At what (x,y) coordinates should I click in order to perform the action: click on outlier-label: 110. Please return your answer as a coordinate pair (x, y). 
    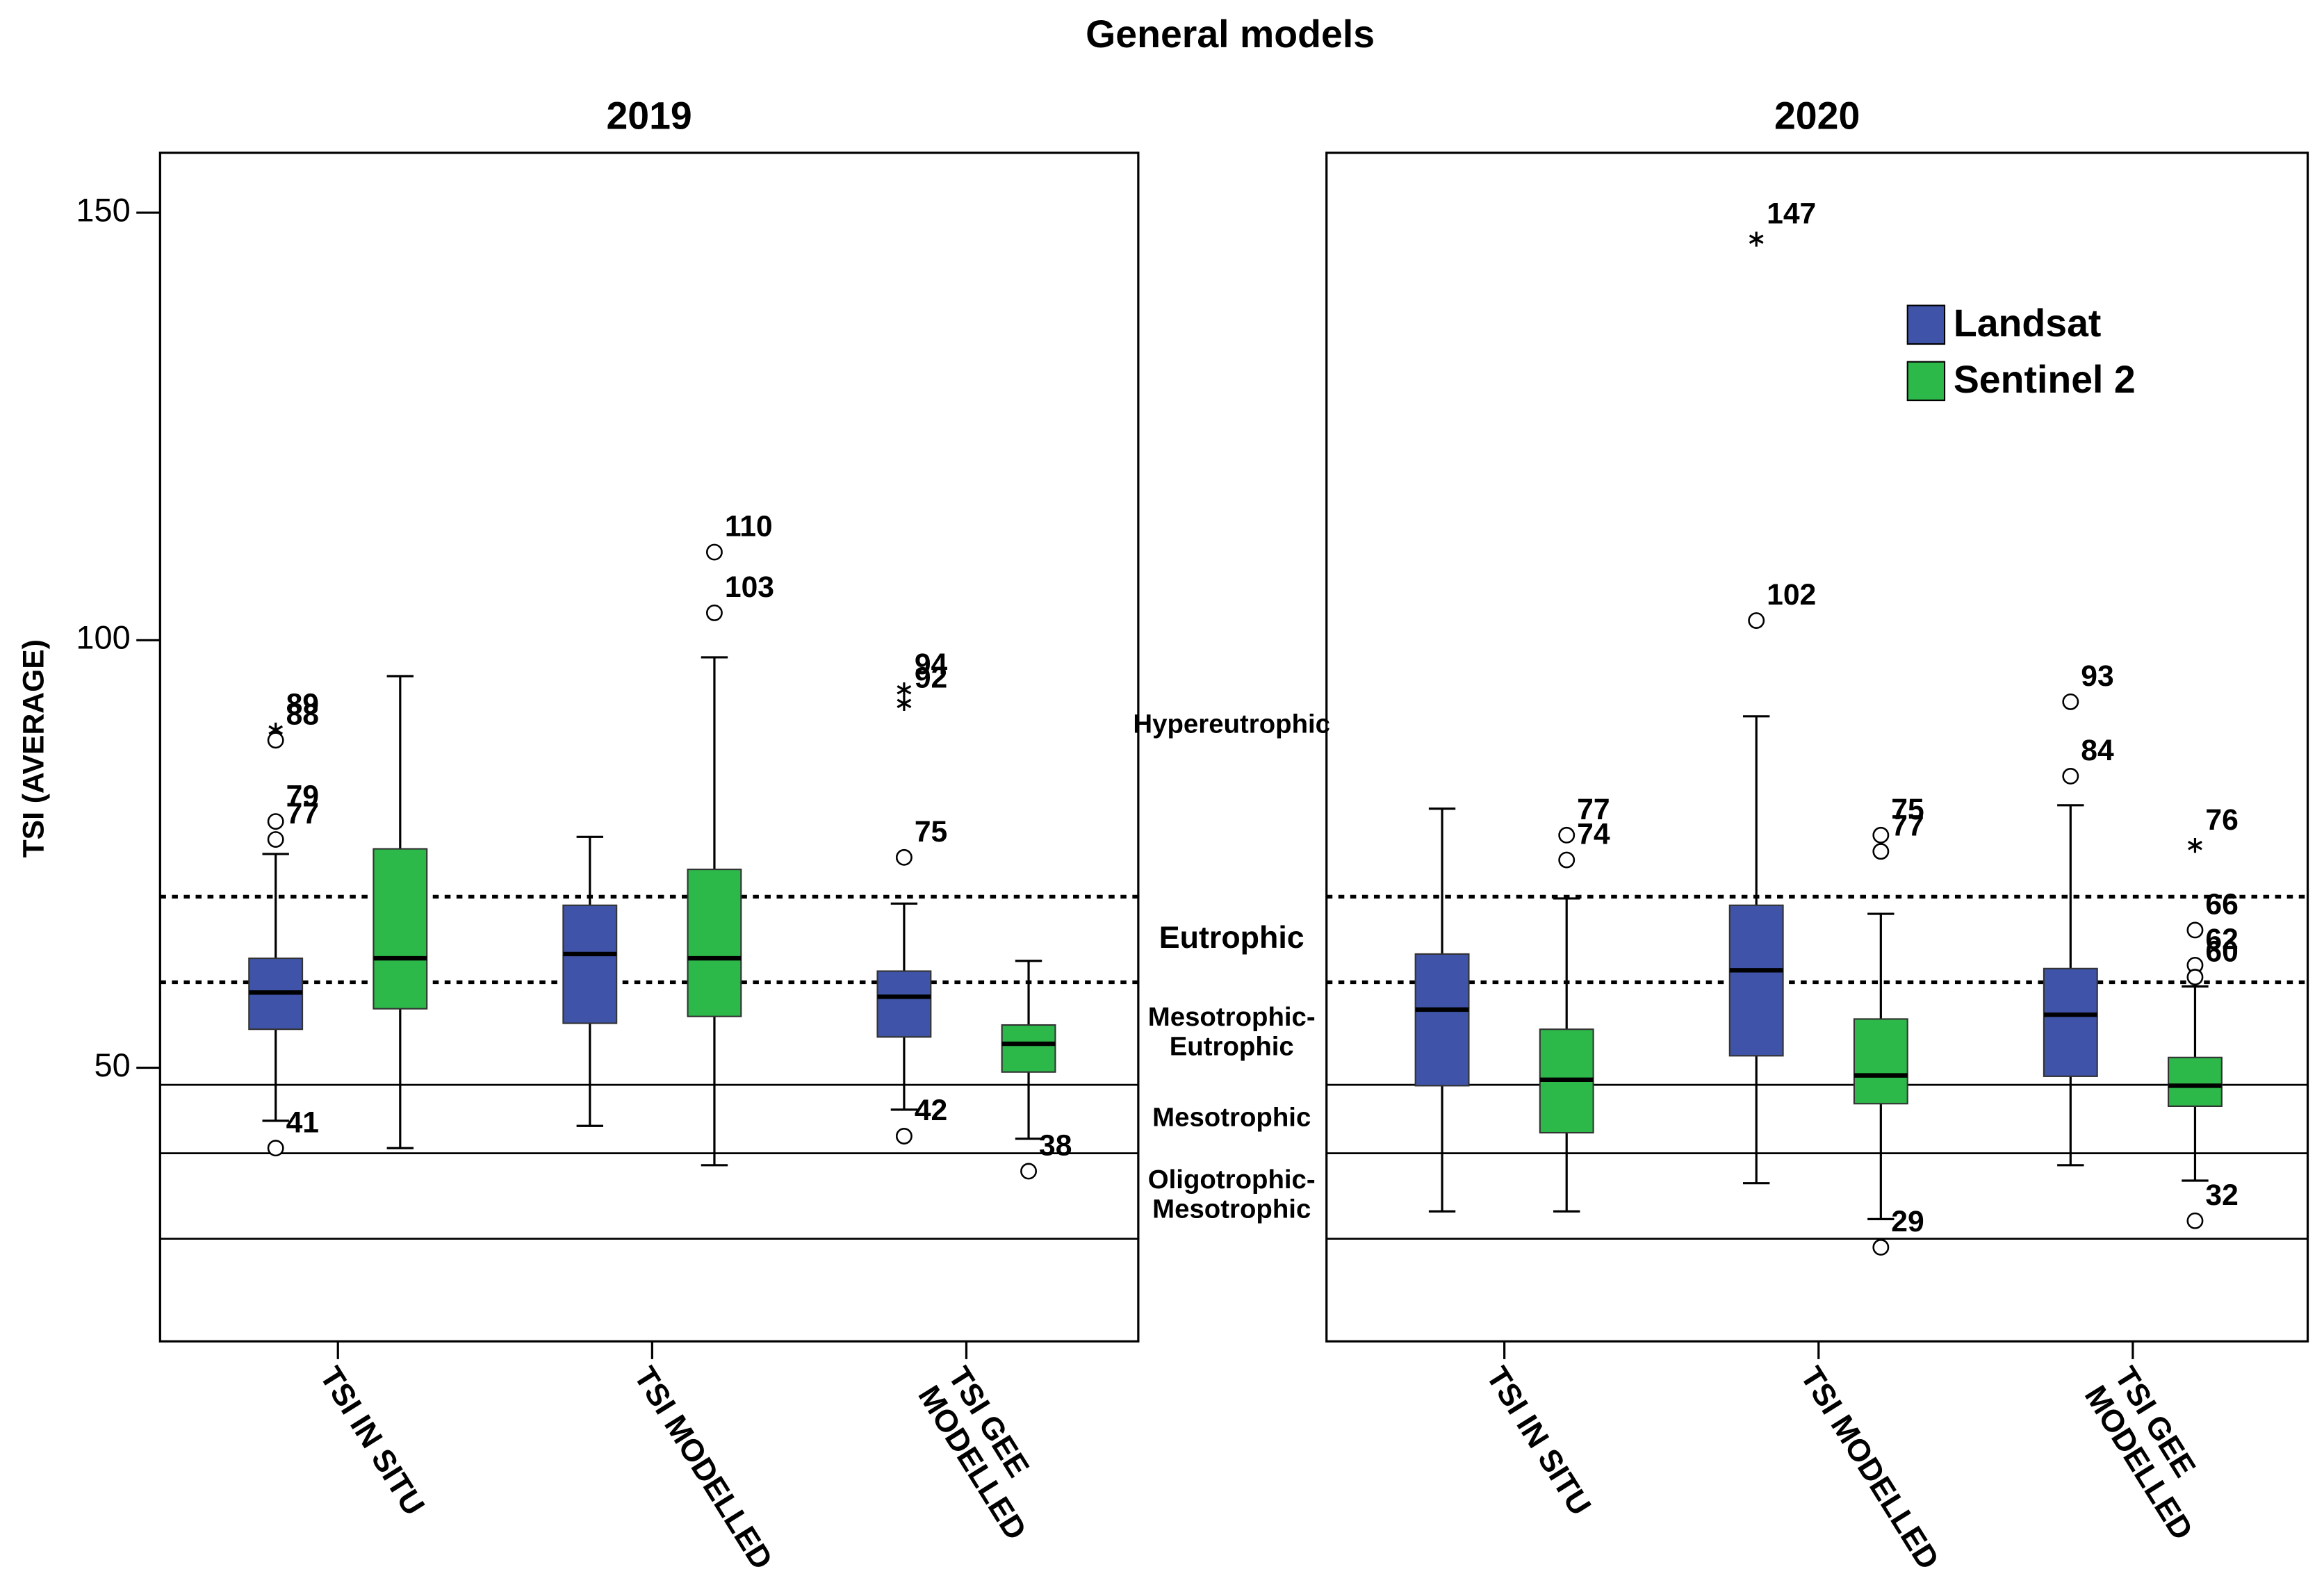
    Looking at the image, I should click on (749, 526).